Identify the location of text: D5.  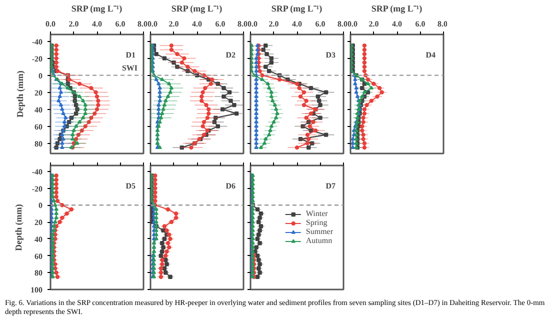
(131, 186).